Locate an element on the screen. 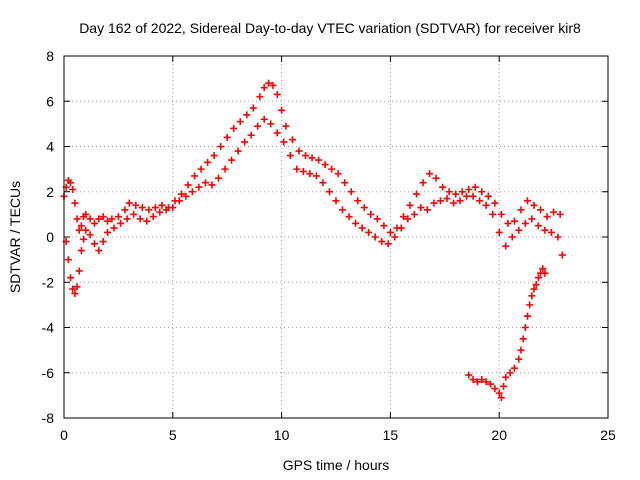  y-tick-label: -8 is located at coordinates (48, 418).